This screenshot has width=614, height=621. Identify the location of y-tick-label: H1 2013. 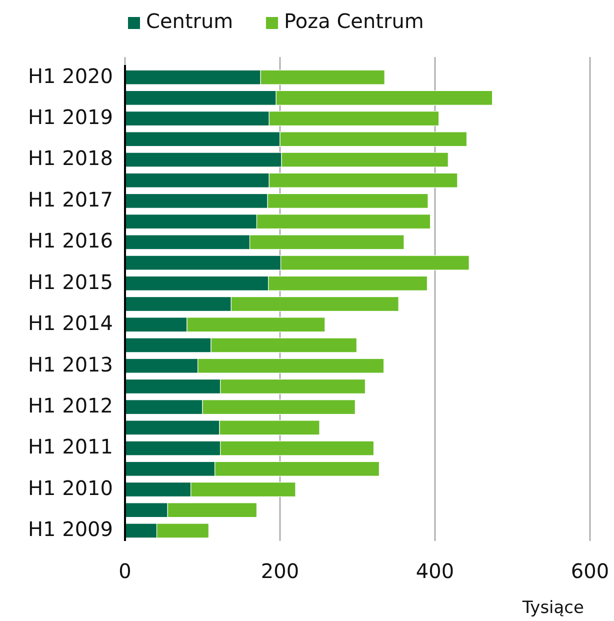
(70, 364).